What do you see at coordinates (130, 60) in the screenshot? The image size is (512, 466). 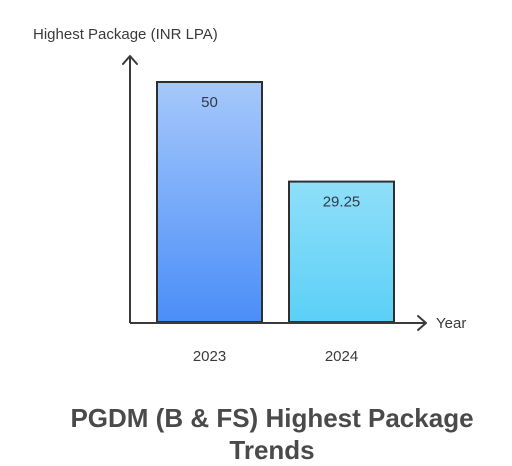 I see `y-axis-arrow-icon` at bounding box center [130, 60].